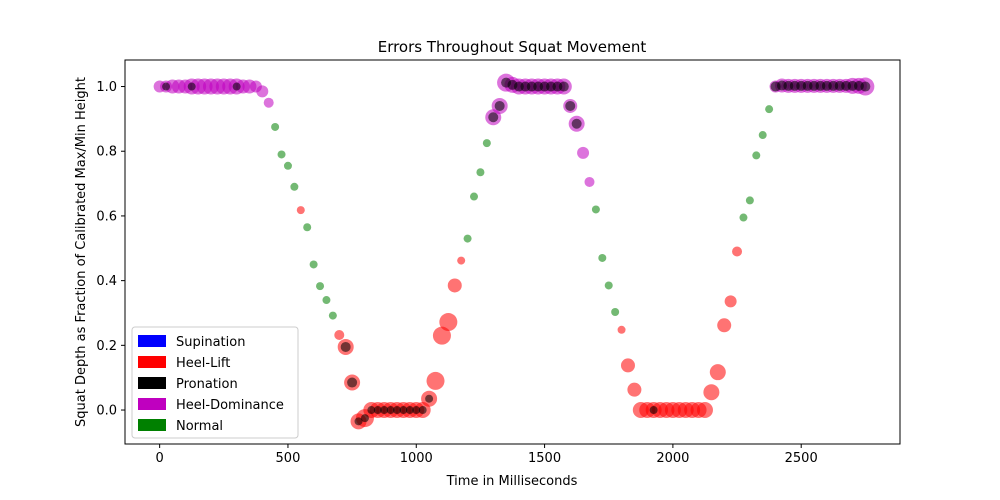 This screenshot has width=1000, height=500. Describe the element at coordinates (106, 152) in the screenshot. I see `y-tick-label: 0.8` at that location.